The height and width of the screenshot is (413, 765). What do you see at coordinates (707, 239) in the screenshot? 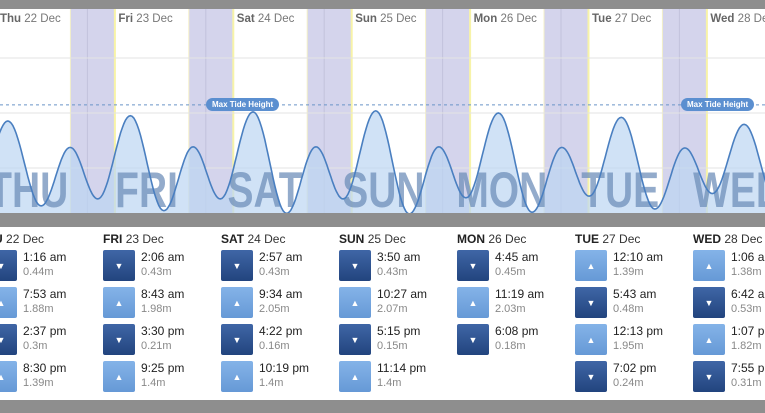
I see `day-name: WED` at bounding box center [707, 239].